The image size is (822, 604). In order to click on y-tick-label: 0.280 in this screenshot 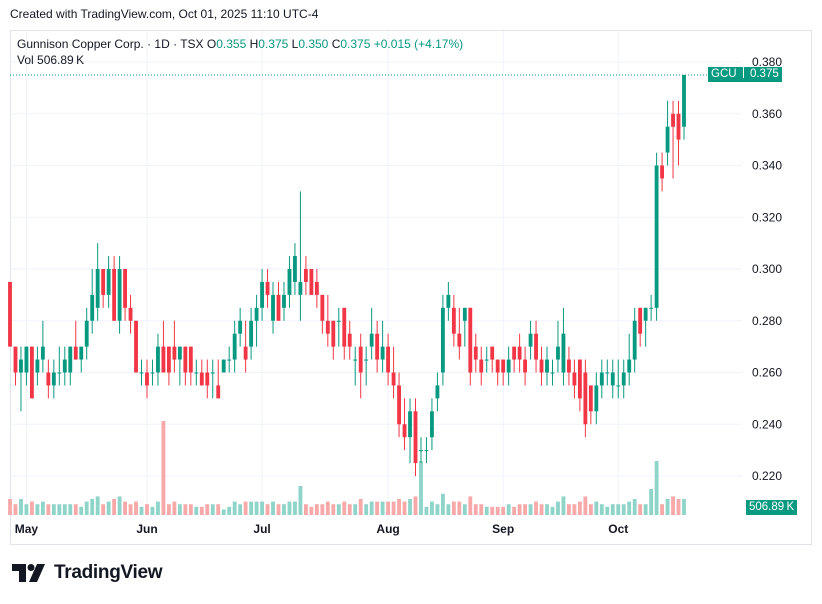, I will do `click(767, 321)`.